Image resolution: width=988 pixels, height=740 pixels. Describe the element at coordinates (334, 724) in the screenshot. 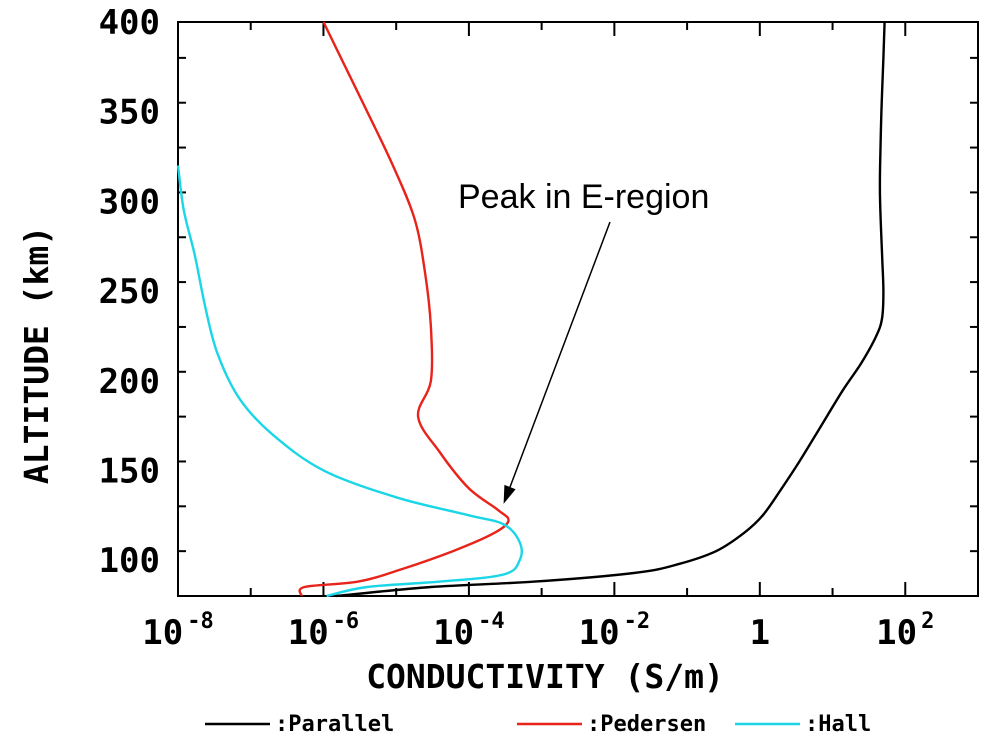

I see `legend-label-parallel: :Parallel` at that location.